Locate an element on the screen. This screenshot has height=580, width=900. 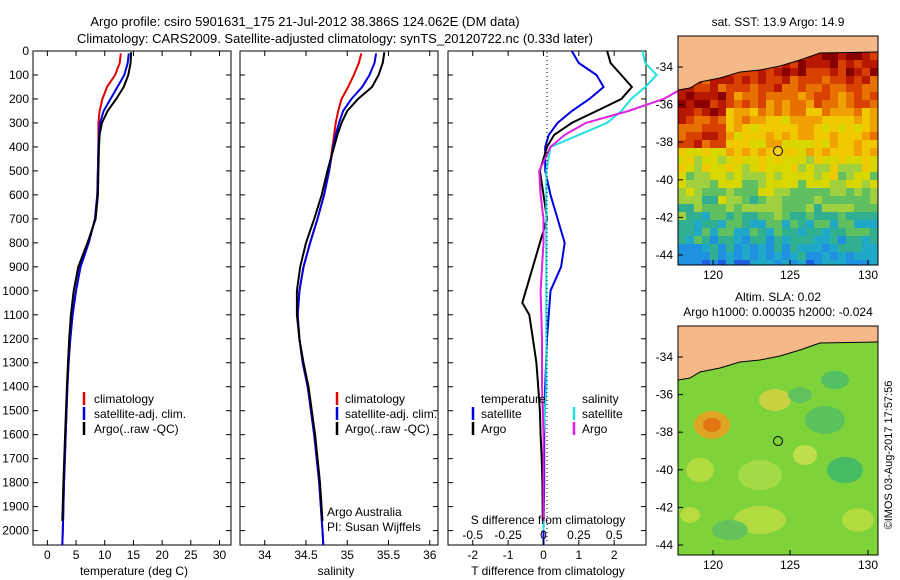
lat-tick-label: -38 is located at coordinates (665, 142).